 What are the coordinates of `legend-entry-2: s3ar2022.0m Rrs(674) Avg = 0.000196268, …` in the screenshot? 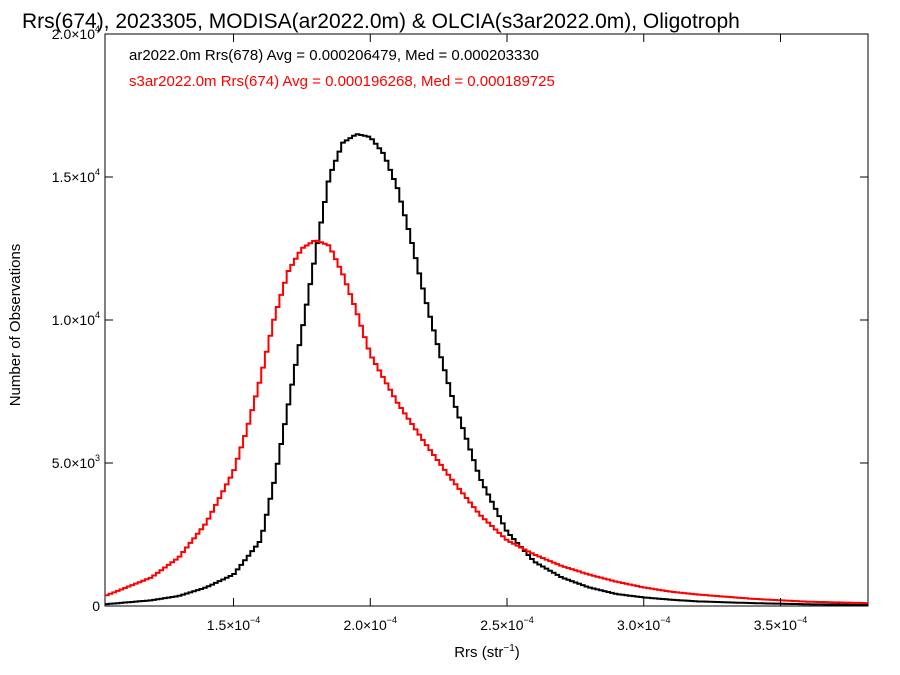 It's located at (342, 81).